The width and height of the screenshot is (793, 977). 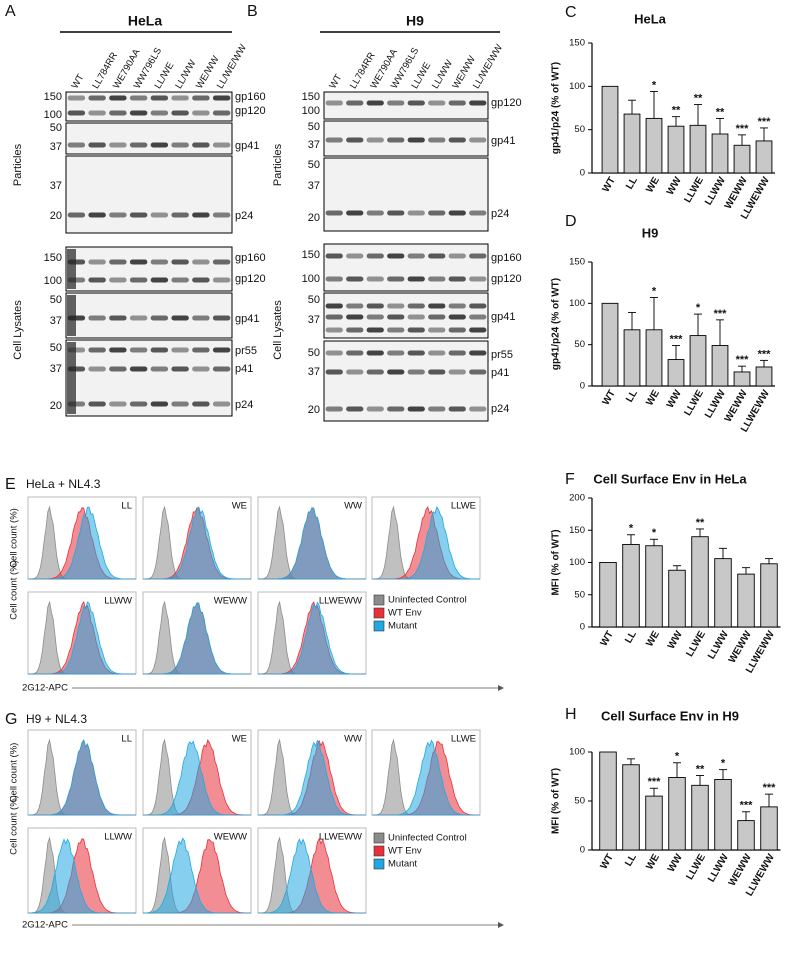 What do you see at coordinates (427, 600) in the screenshot?
I see `legend-label: Uninfected Control` at bounding box center [427, 600].